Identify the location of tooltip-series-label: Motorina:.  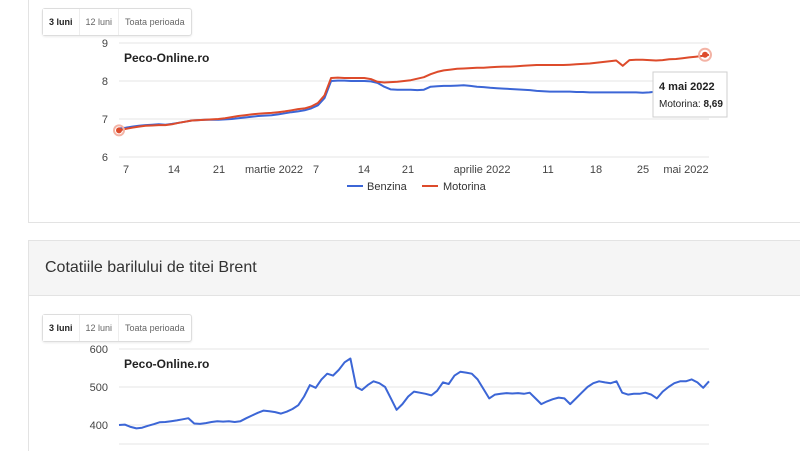
(681, 104).